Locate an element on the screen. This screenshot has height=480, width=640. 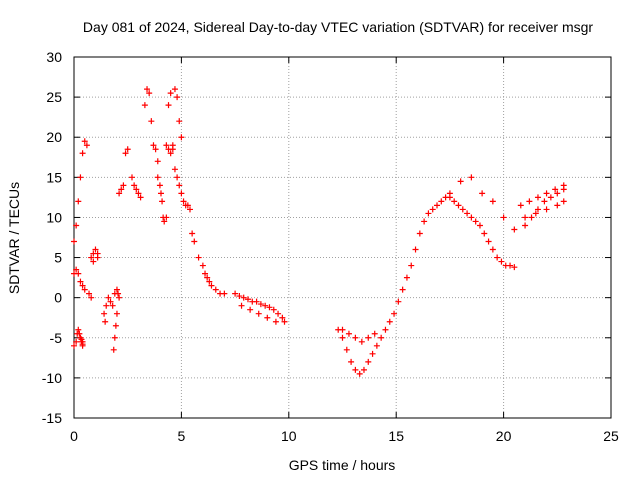
y-tick-label: 5 is located at coordinates (58, 258).